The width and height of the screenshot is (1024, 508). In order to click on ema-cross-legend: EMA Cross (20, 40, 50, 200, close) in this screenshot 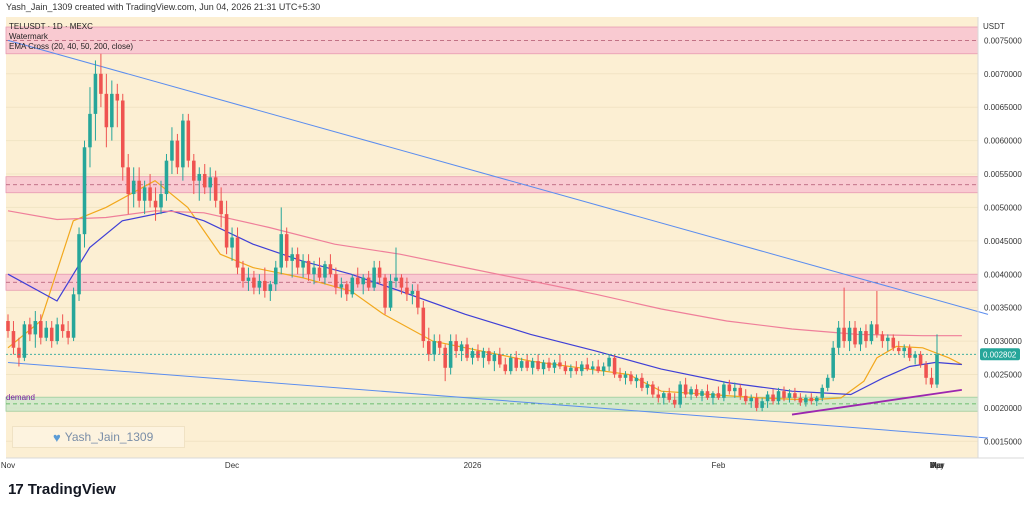, I will do `click(71, 46)`.